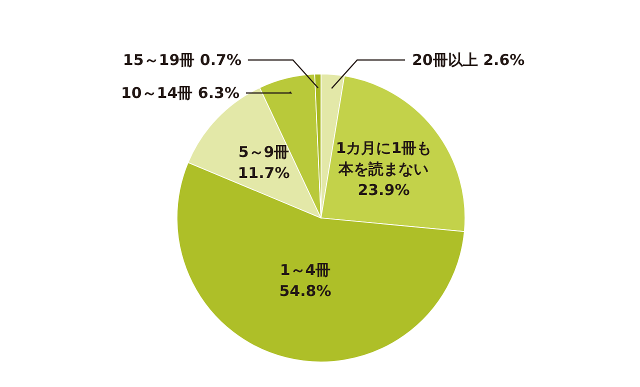  Describe the element at coordinates (263, 173) in the screenshot. I see `data-label: 11.7%` at that location.